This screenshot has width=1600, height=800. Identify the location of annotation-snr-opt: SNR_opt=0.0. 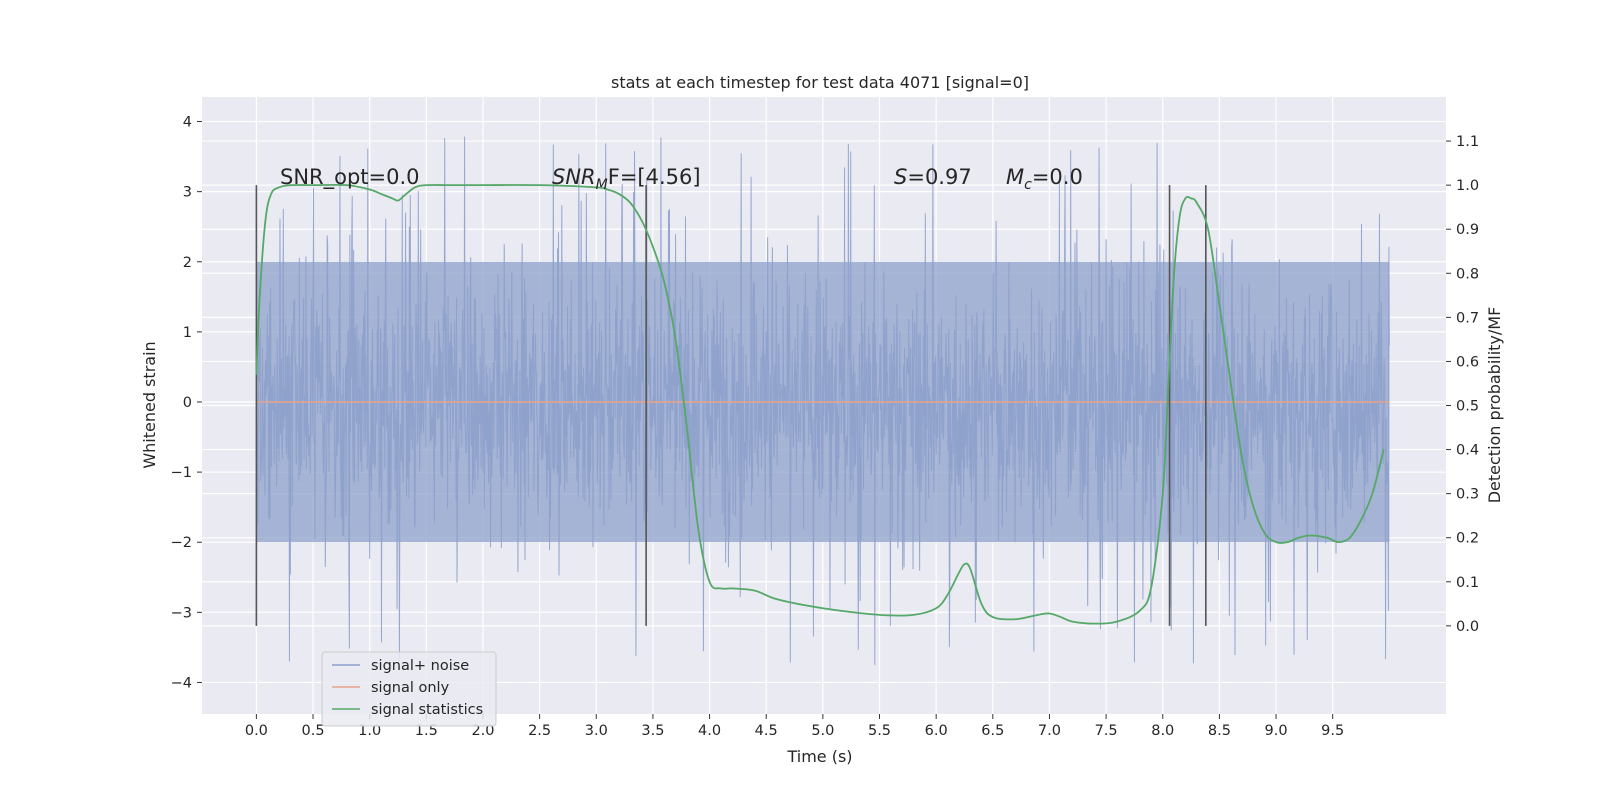
(350, 177).